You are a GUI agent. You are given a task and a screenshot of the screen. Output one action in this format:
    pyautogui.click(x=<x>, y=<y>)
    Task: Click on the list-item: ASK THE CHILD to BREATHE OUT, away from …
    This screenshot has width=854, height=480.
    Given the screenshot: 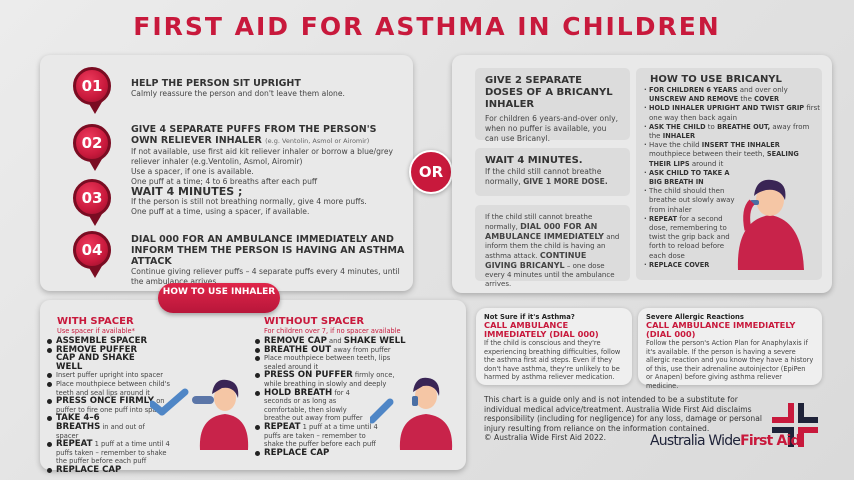 What is the action you would take?
    pyautogui.click(x=733, y=132)
    